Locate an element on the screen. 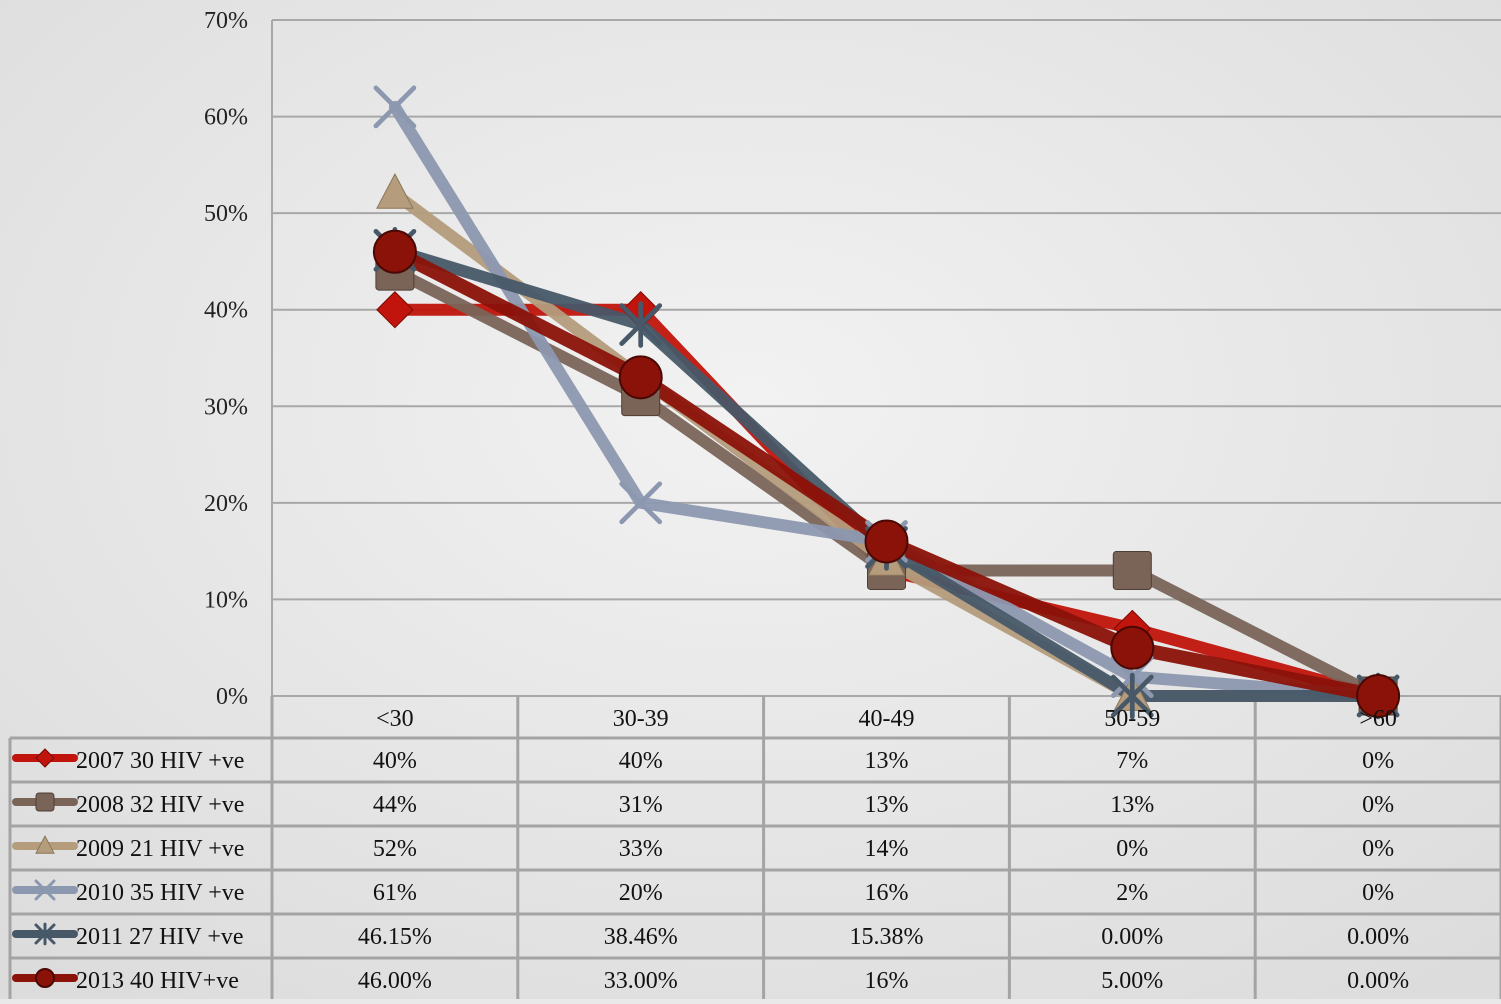  y-tick-label: 40% is located at coordinates (226, 311).